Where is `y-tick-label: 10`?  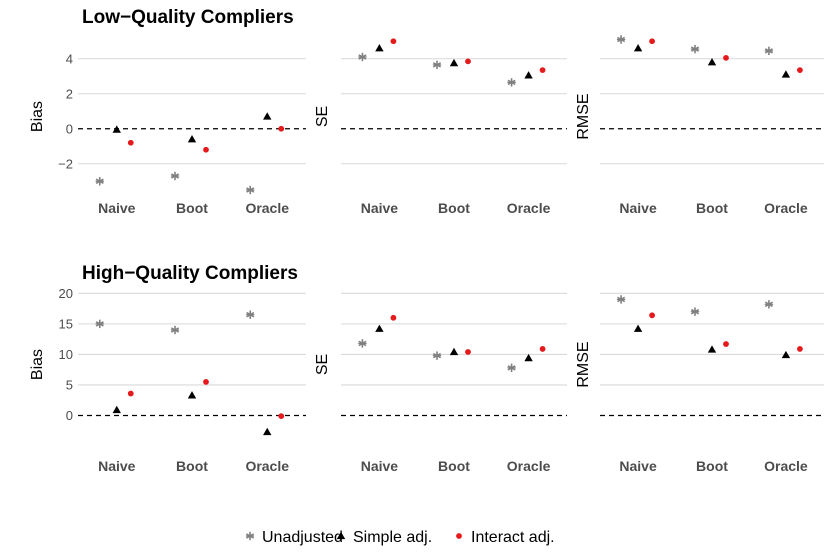
y-tick-label: 10 is located at coordinates (66, 354).